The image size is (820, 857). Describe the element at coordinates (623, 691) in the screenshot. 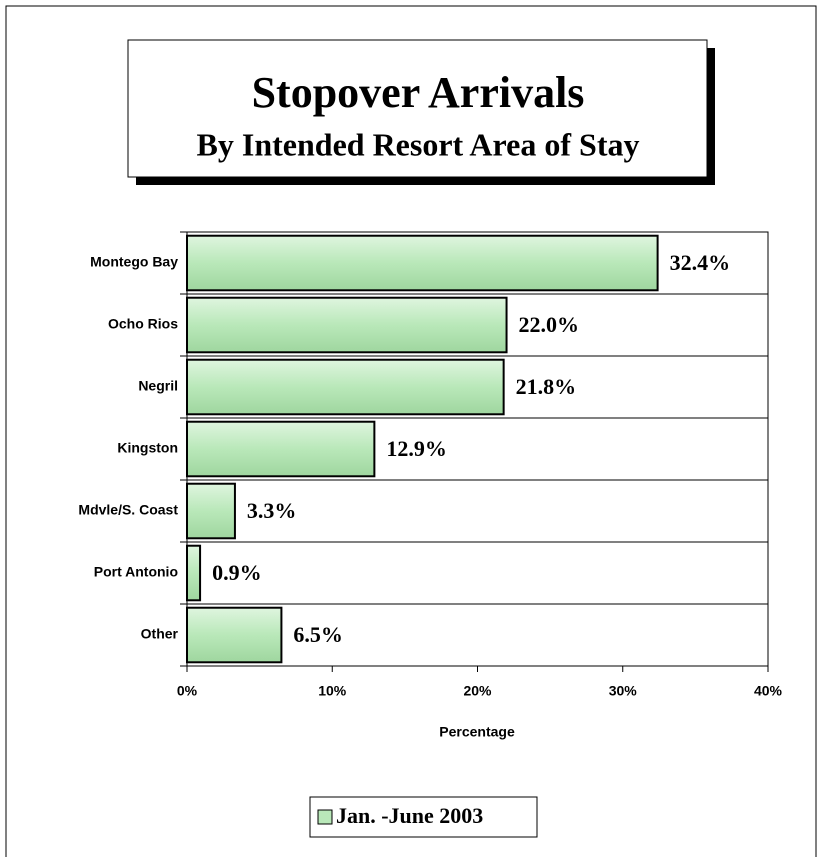

I see `x-tick-label: 30%` at that location.